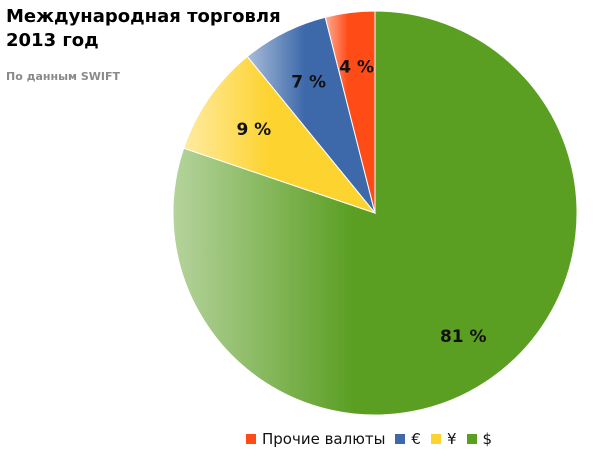 The width and height of the screenshot is (600, 462). What do you see at coordinates (408, 439) in the screenshot?
I see `legend-item-2: €` at bounding box center [408, 439].